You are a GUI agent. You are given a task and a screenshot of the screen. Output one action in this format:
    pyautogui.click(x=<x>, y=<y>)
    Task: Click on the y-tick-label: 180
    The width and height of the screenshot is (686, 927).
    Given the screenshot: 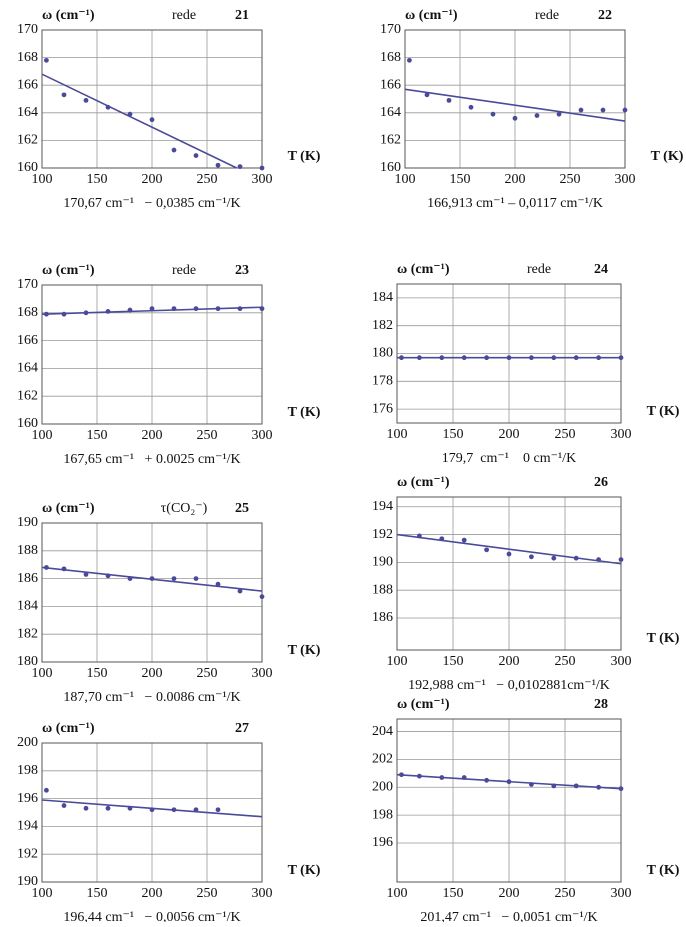 What is the action you would take?
    pyautogui.click(x=382, y=353)
    